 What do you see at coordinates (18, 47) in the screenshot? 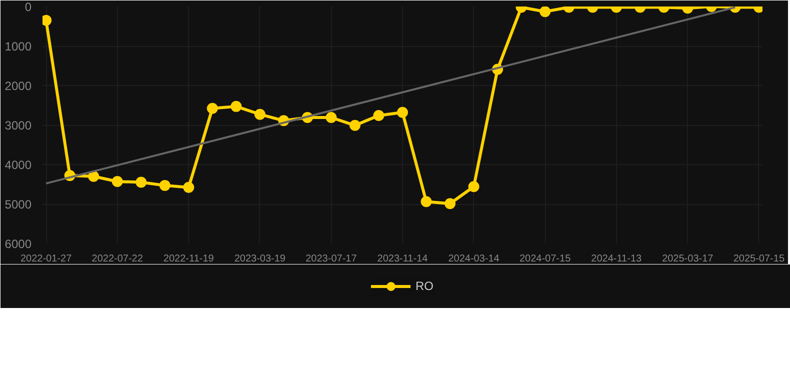
I see `y-tick-label: 1000` at bounding box center [18, 47].